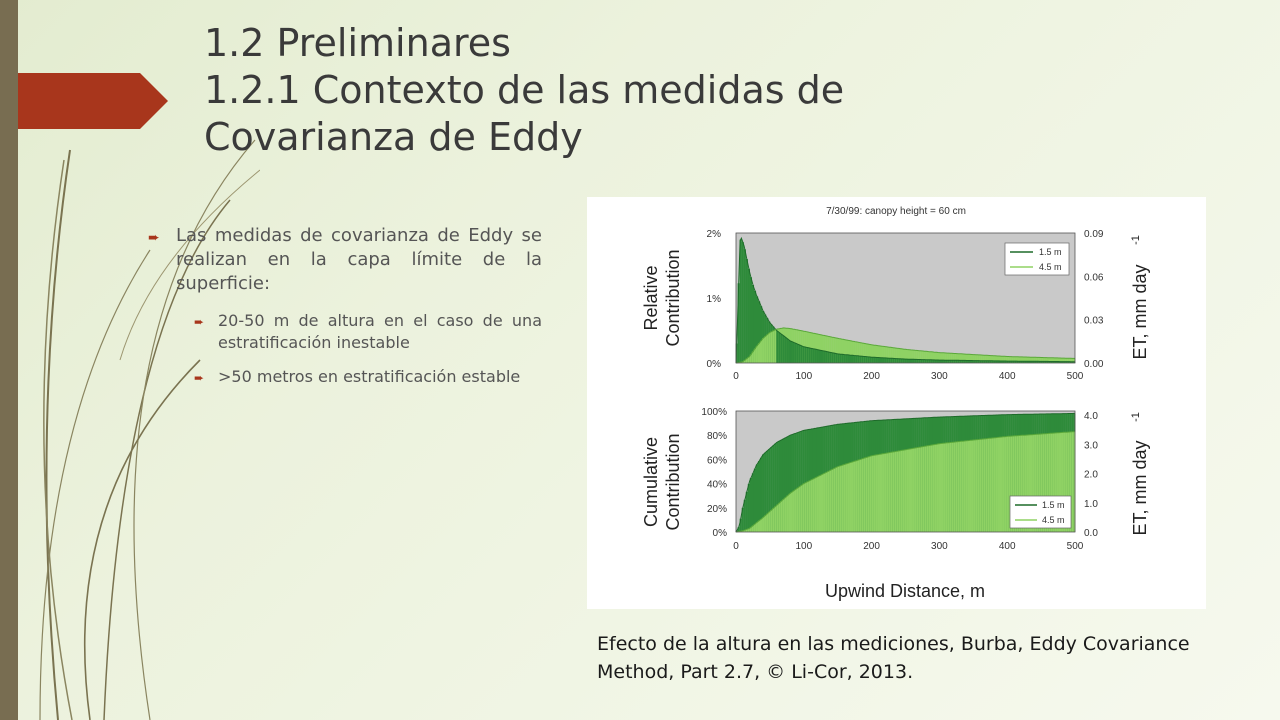 The width and height of the screenshot is (1280, 720). What do you see at coordinates (939, 376) in the screenshot?
I see `top-x-tick-label: 300` at bounding box center [939, 376].